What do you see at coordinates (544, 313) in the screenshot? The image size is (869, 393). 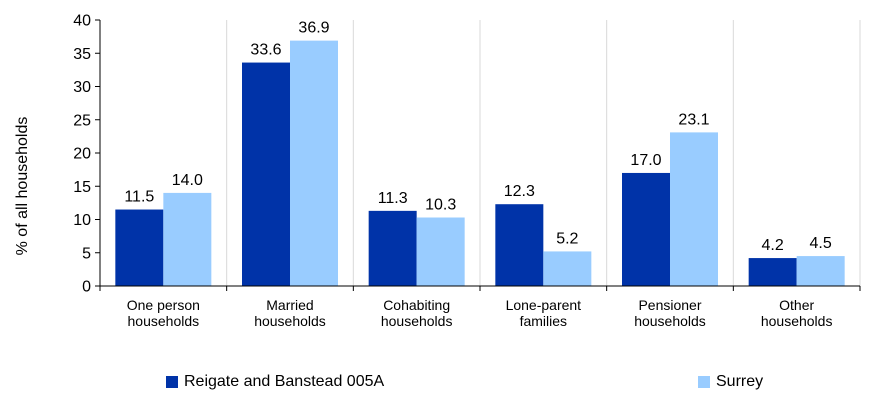 I see `x-category-label: Lone-parent families` at bounding box center [544, 313].